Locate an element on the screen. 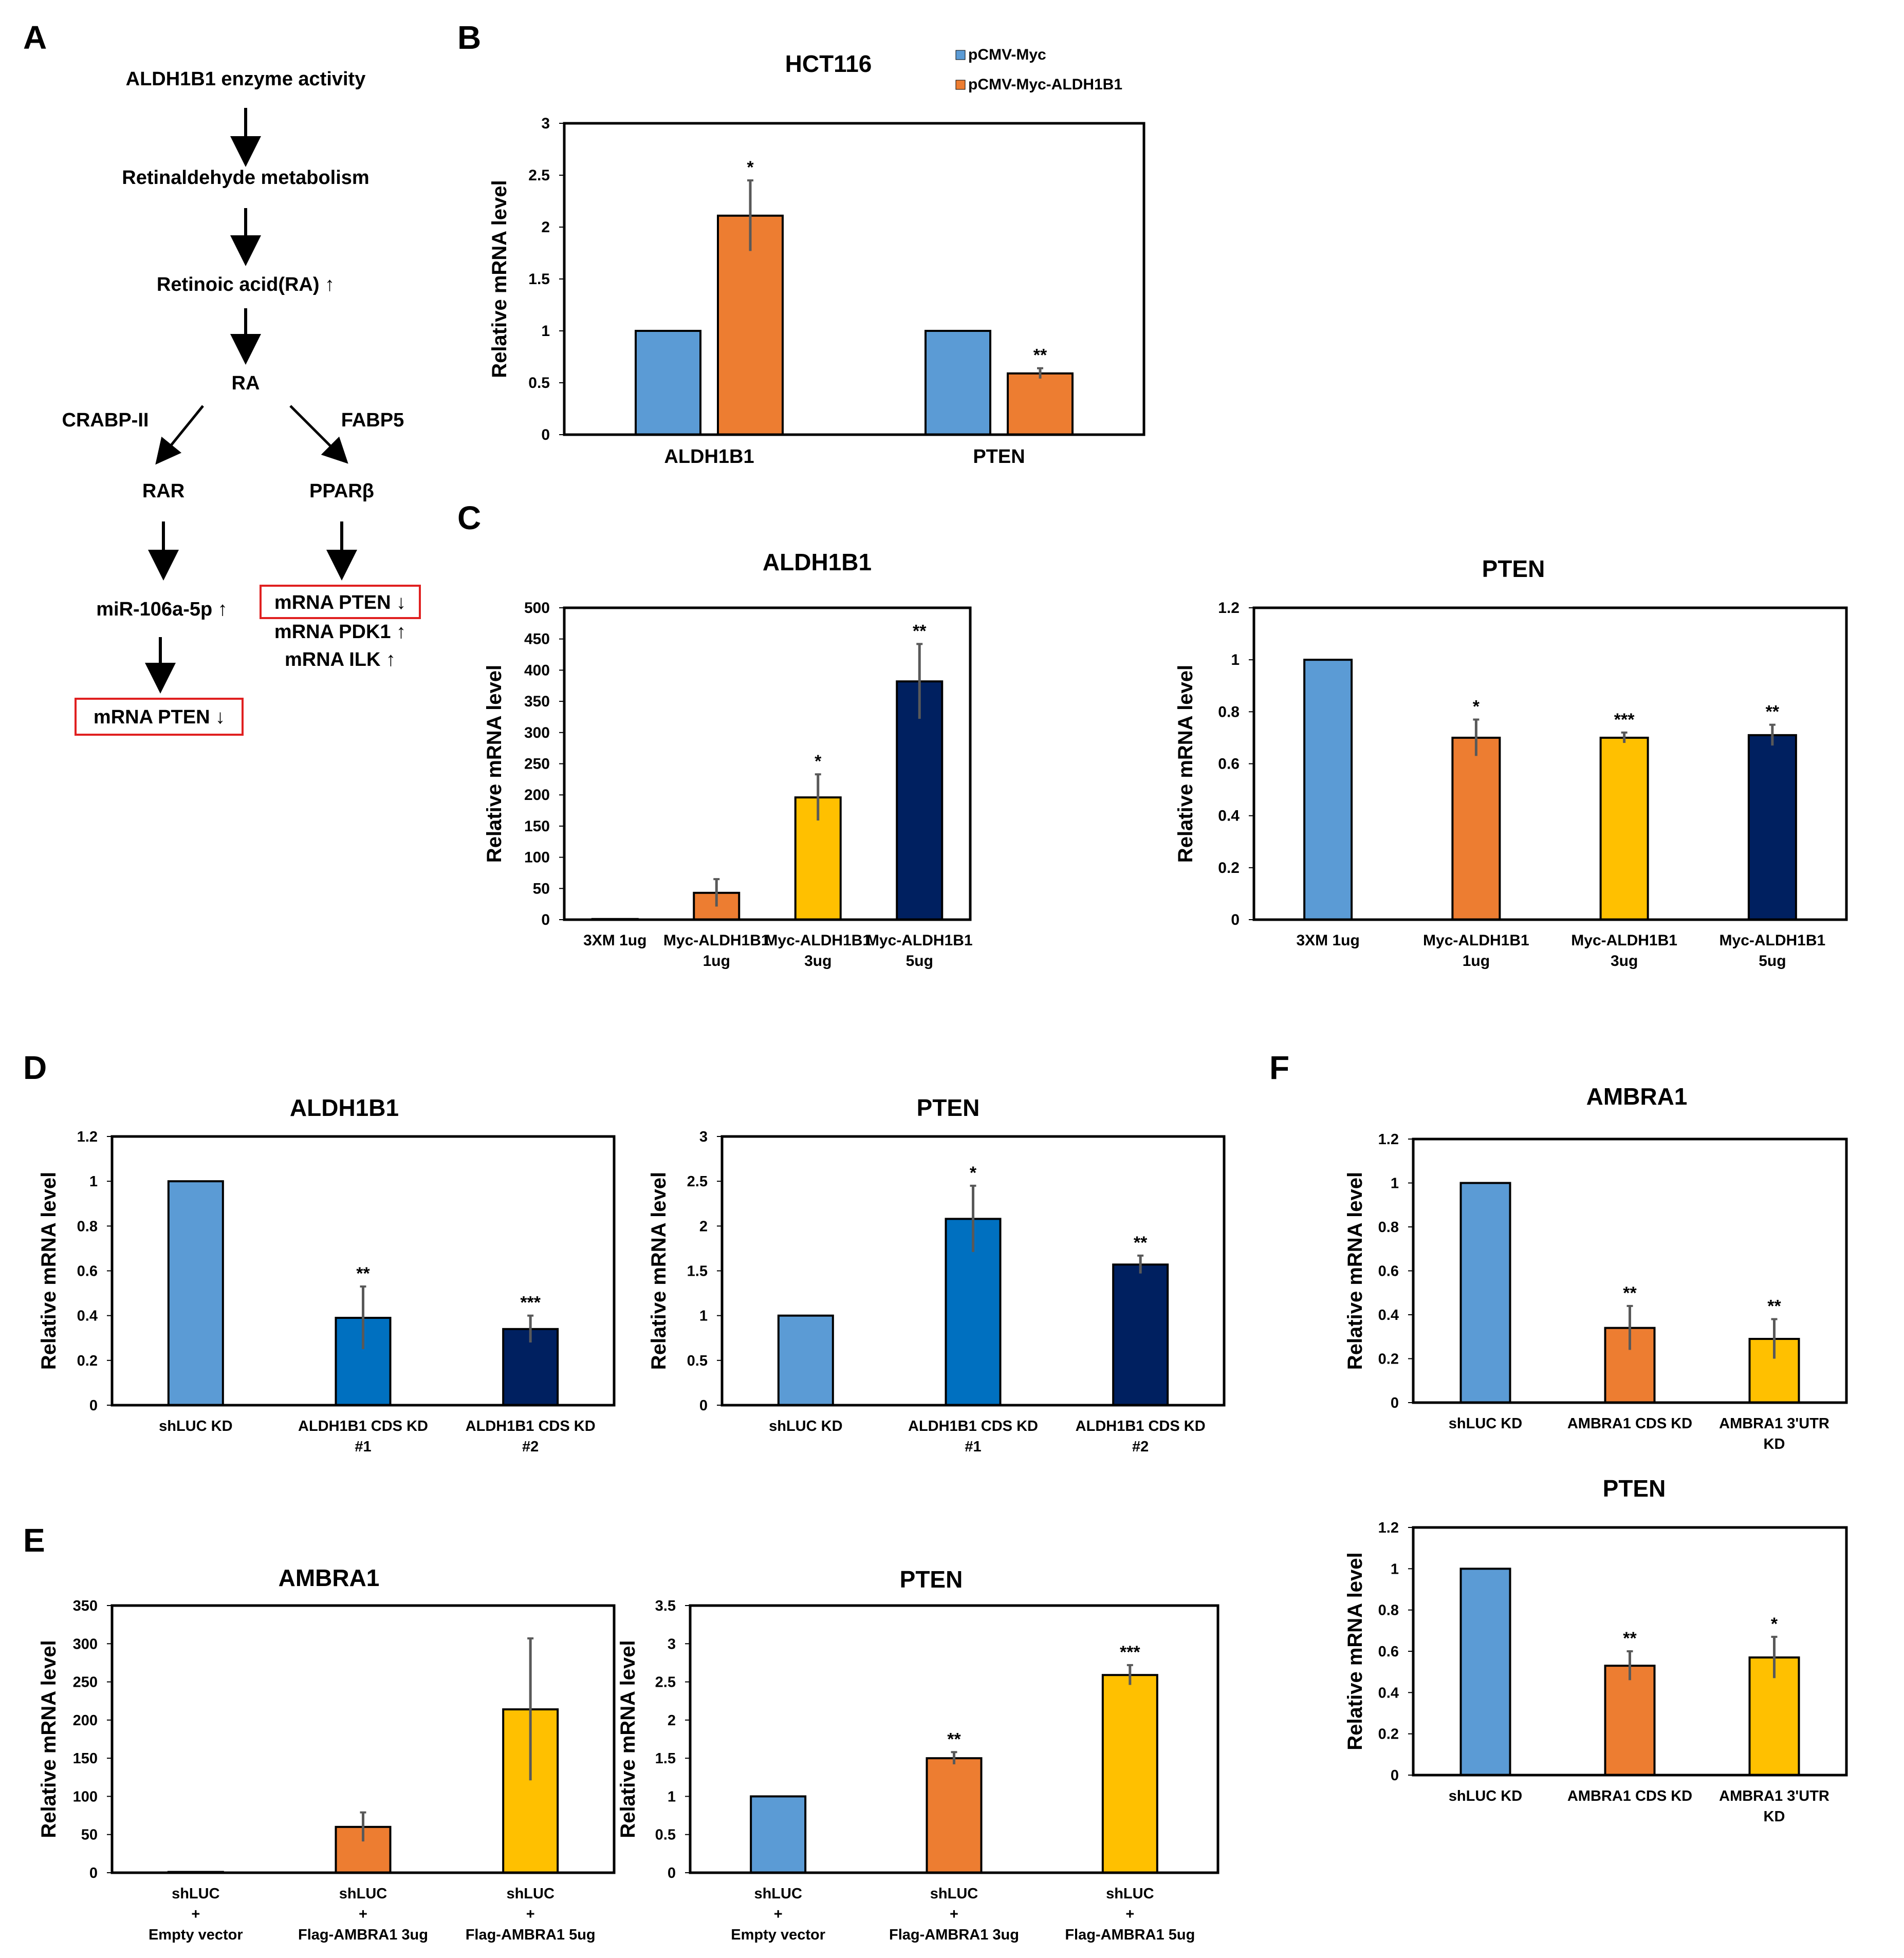 The height and width of the screenshot is (1958, 1904). y-tick-label-e1: 0 is located at coordinates (93, 1873).